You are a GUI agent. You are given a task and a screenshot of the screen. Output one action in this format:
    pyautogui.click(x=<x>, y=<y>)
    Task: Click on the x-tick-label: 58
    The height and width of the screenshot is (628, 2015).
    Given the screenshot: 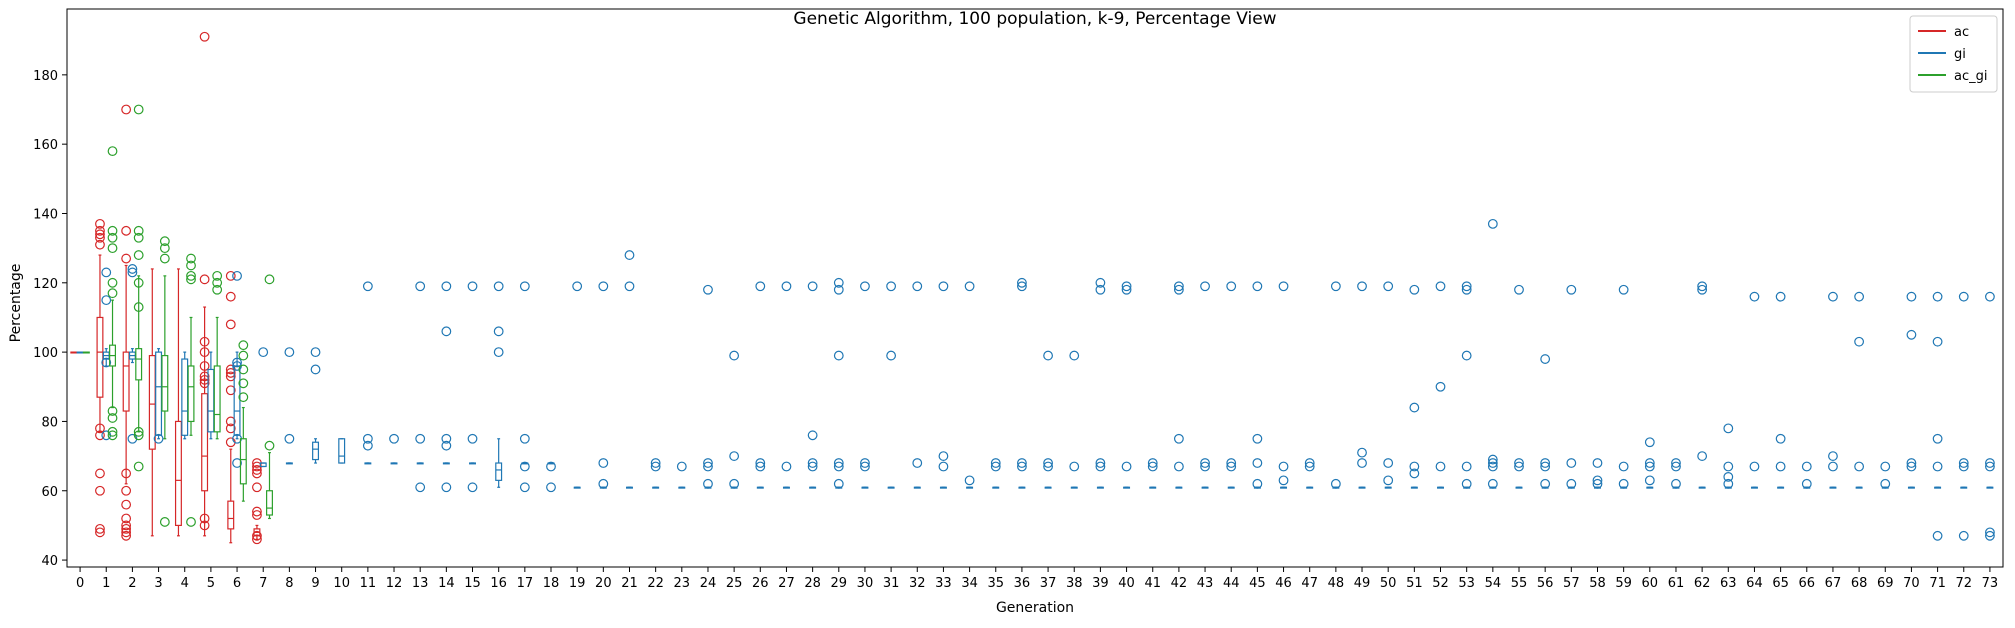 What is the action you would take?
    pyautogui.click(x=1597, y=583)
    